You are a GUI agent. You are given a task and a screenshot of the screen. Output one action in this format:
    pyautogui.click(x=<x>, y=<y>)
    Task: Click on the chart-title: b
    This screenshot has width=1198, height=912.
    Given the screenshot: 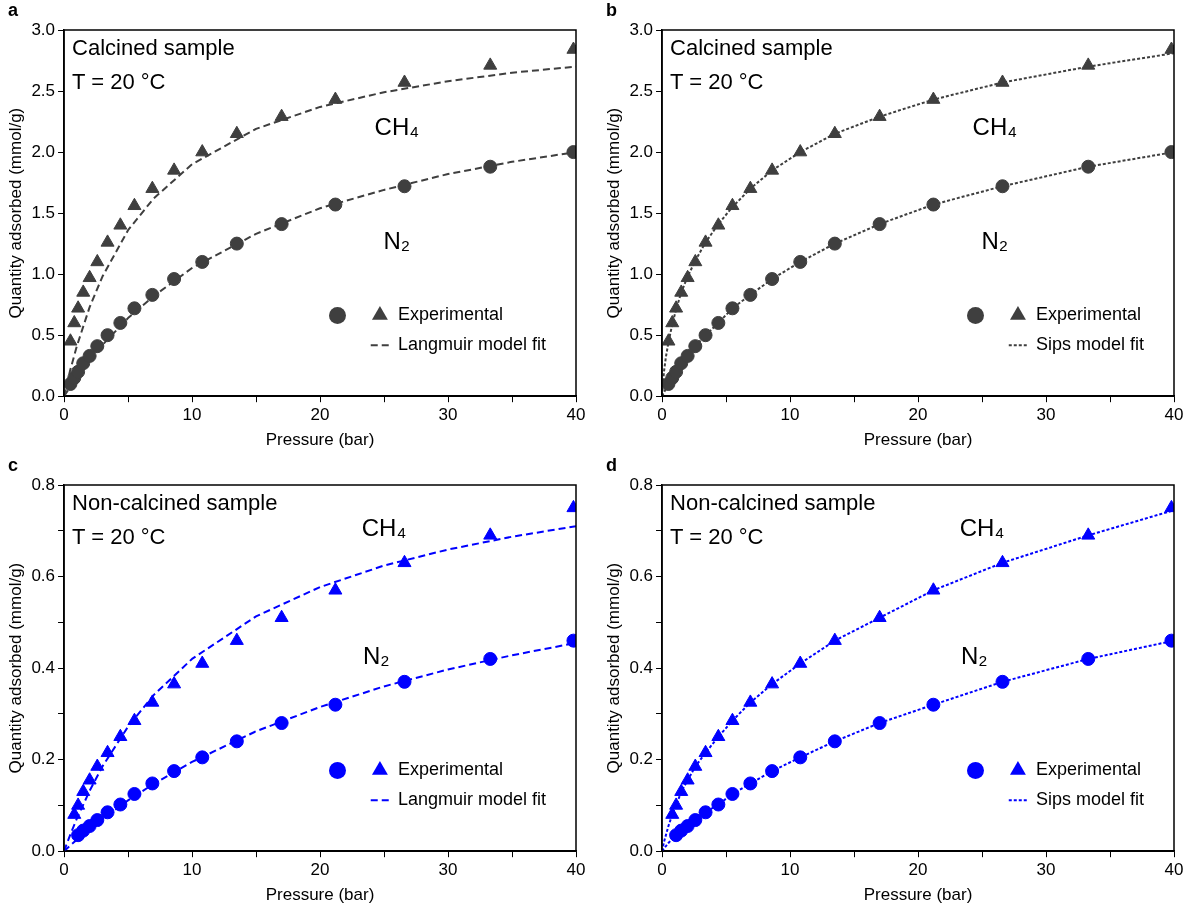 What is the action you would take?
    pyautogui.click(x=611, y=10)
    